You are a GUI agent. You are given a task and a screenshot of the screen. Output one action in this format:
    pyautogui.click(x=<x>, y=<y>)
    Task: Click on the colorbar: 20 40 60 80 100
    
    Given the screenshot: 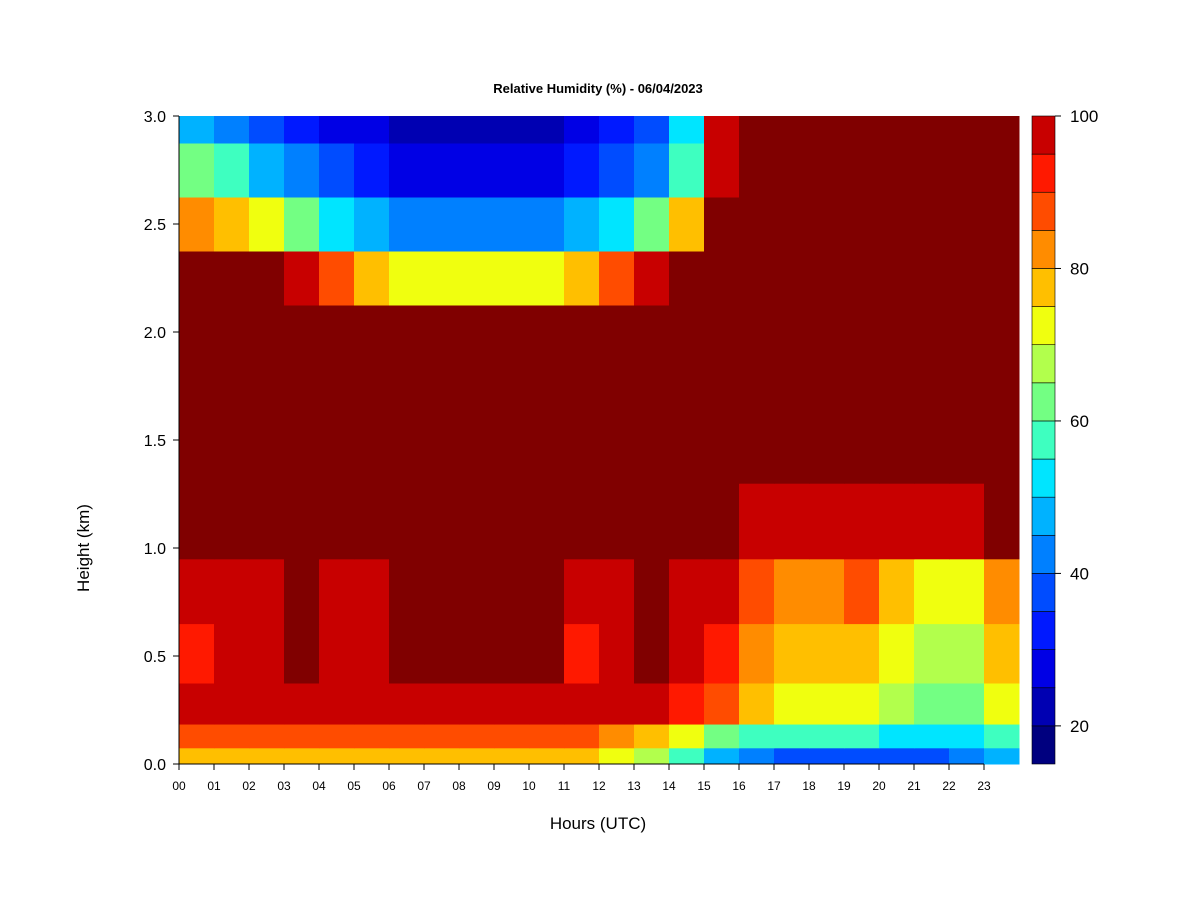 What is the action you would take?
    pyautogui.click(x=1064, y=436)
    